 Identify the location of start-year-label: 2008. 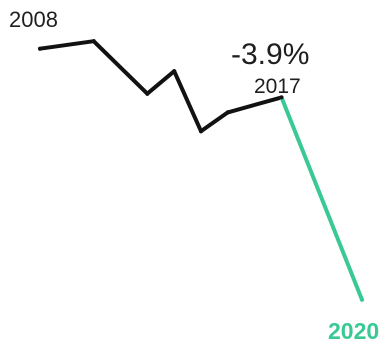
(33, 19).